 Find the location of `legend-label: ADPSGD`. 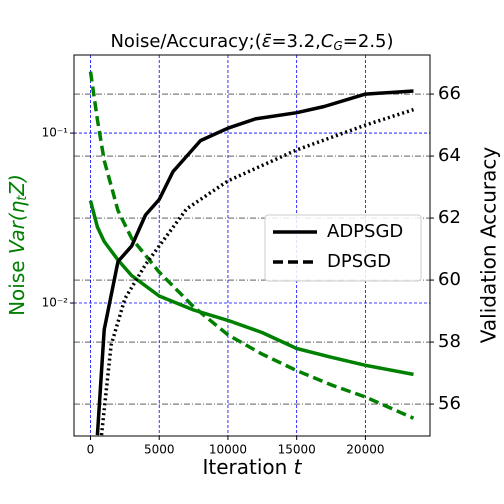

legend-label: ADPSGD is located at coordinates (365, 231).